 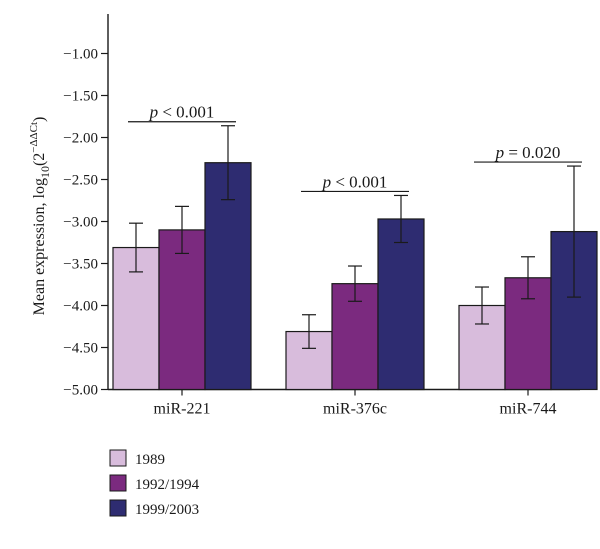 What do you see at coordinates (39, 246) in the screenshot?
I see `y-axis-title-main: Mean expression, log` at bounding box center [39, 246].